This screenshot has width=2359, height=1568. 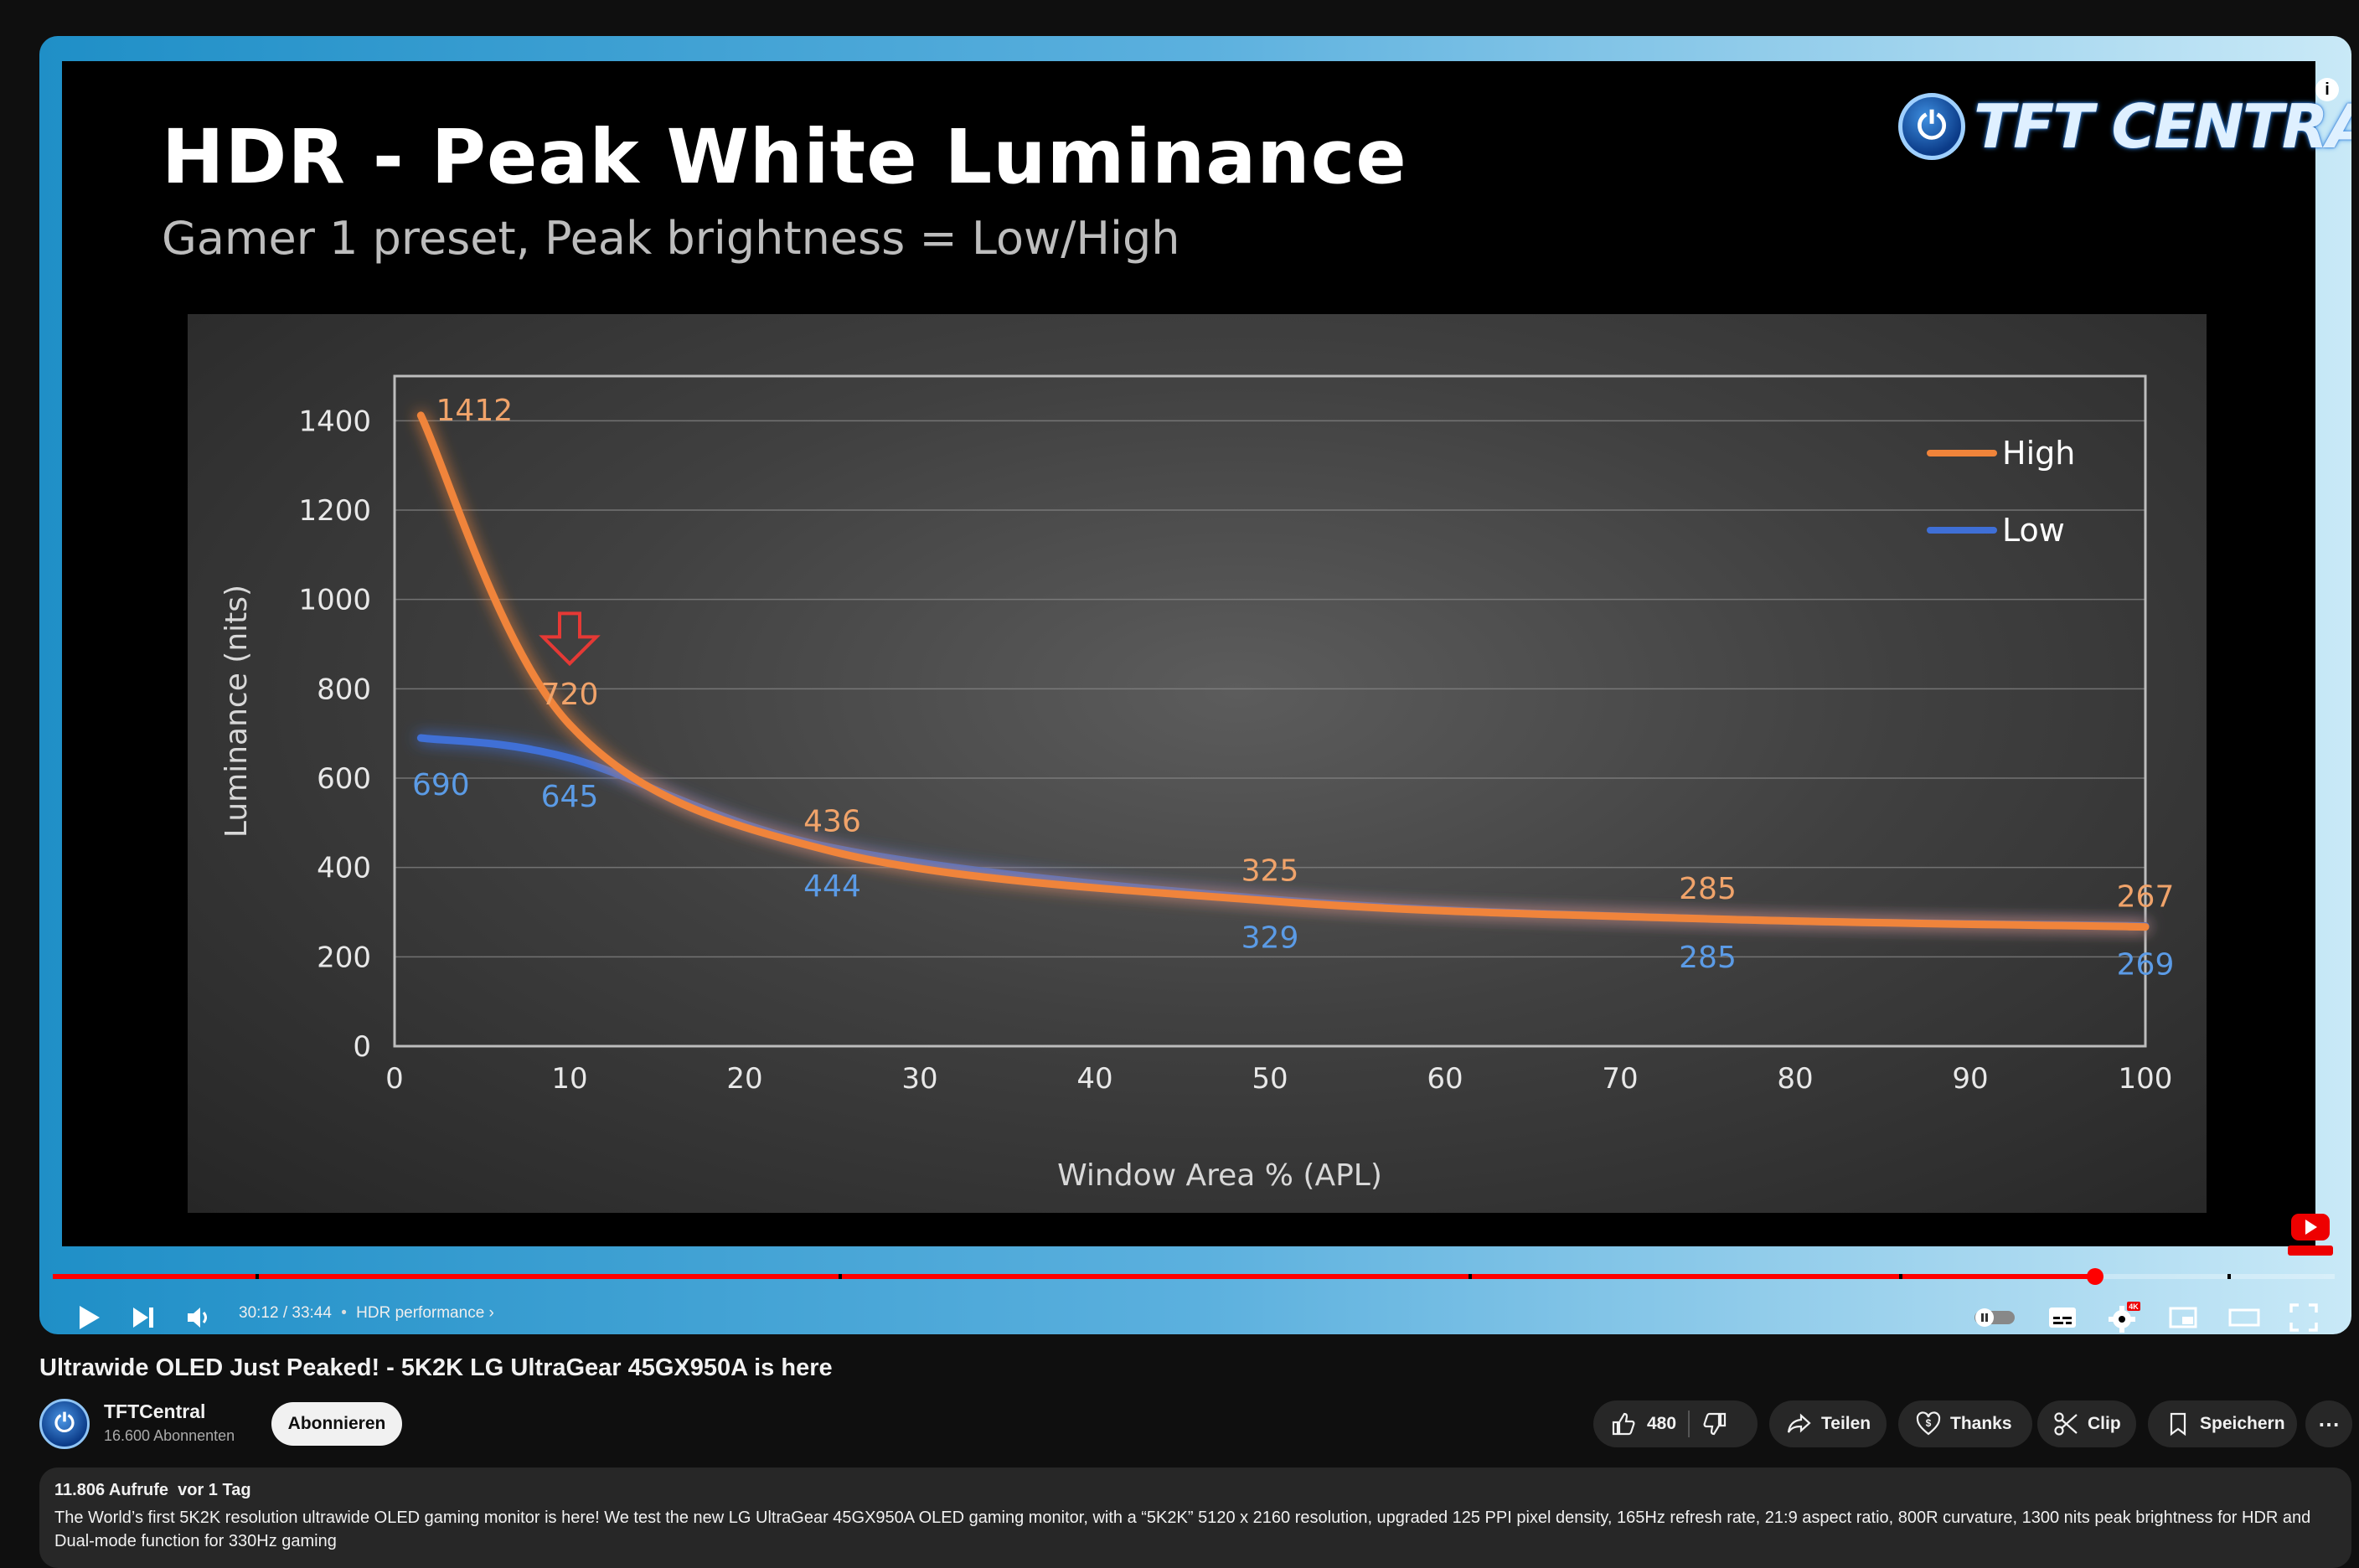 I want to click on subscribe-button: Abonnieren, so click(x=336, y=1424).